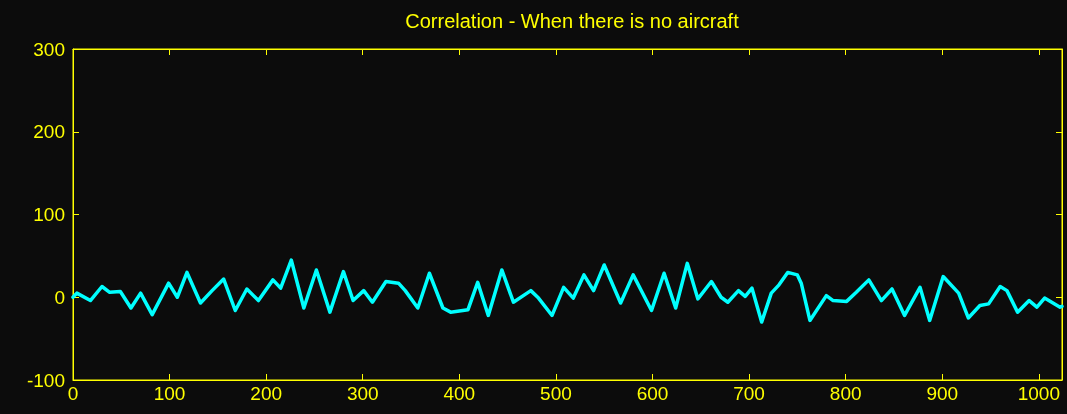 The height and width of the screenshot is (414, 1067). What do you see at coordinates (266, 393) in the screenshot?
I see `x-tick-label: 200` at bounding box center [266, 393].